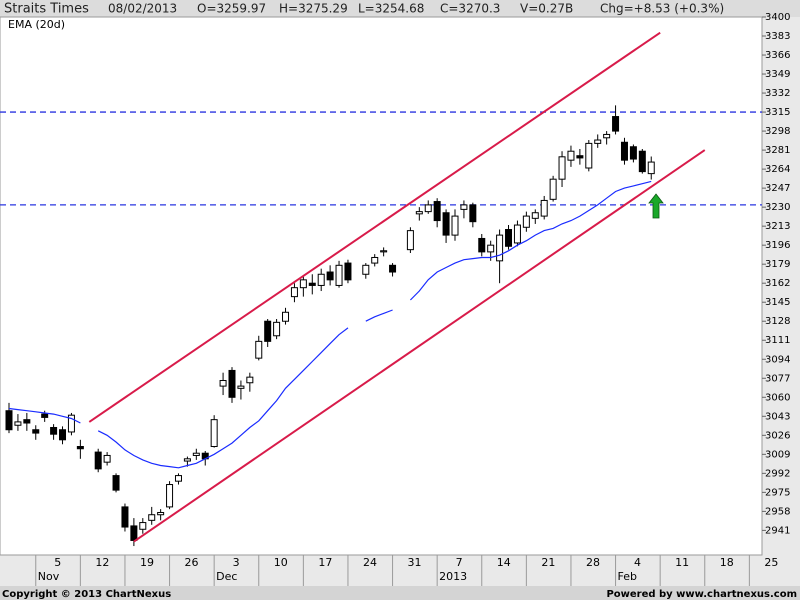 The width and height of the screenshot is (800, 600). I want to click on y-tick-label: 3400, so click(777, 17).